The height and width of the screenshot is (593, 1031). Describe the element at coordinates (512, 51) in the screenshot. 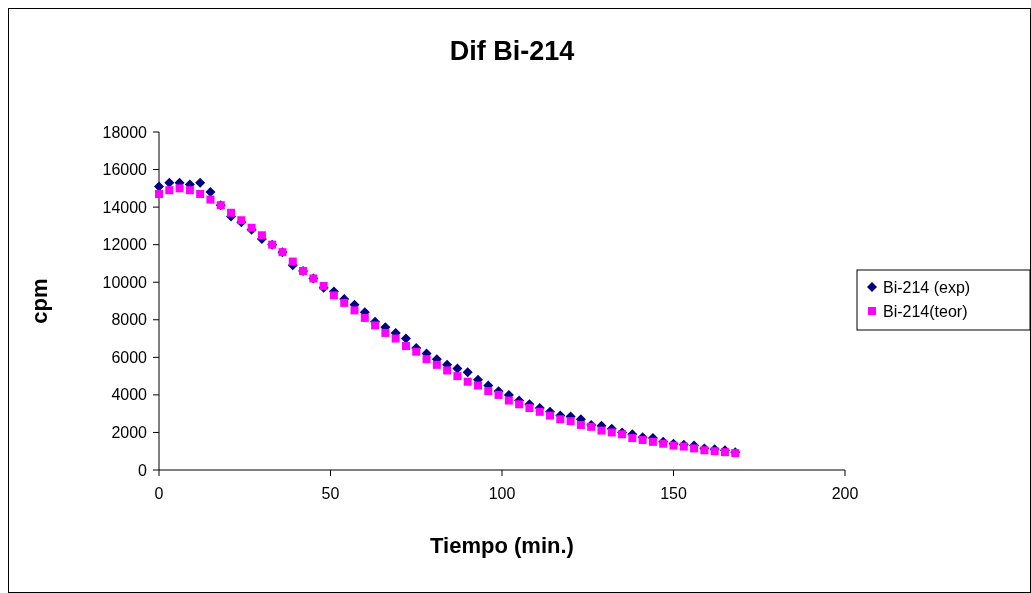

I see `chart-title: Dif Bi-214` at that location.